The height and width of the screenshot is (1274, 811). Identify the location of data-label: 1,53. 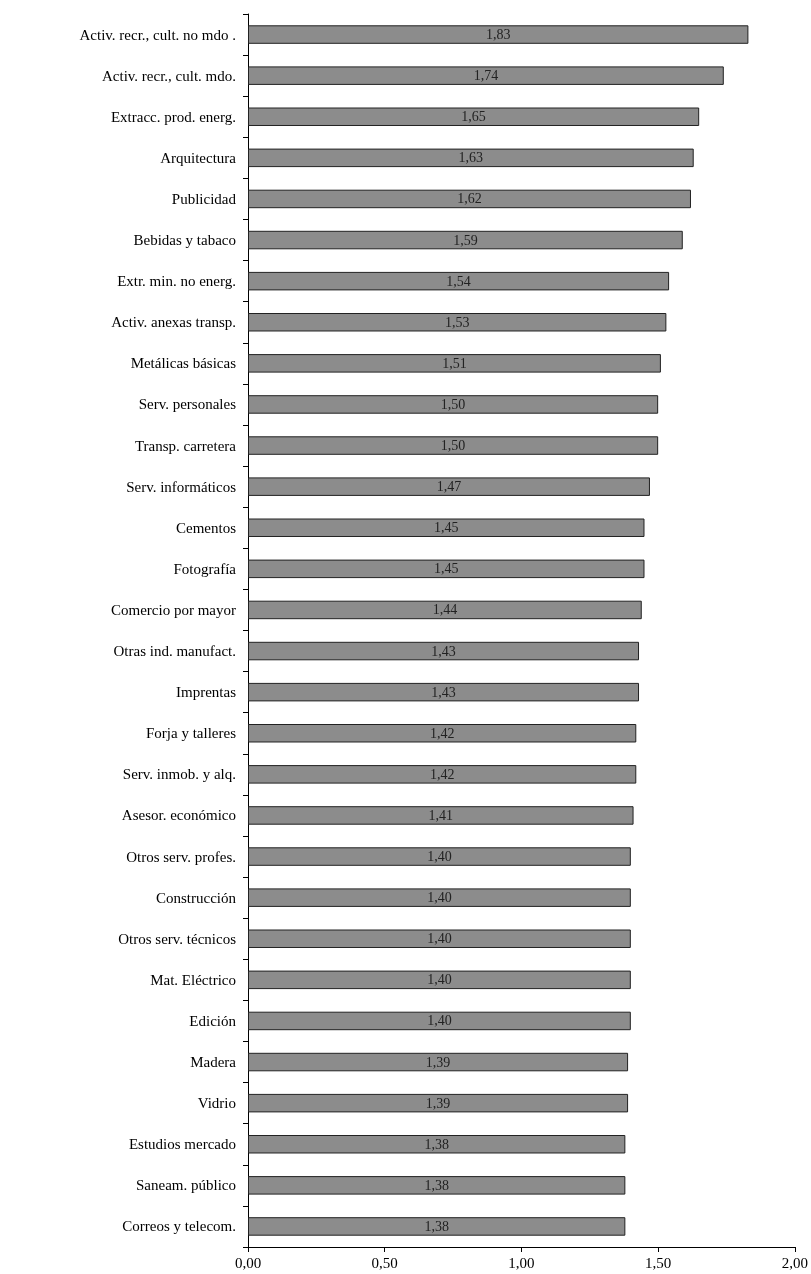
(457, 322).